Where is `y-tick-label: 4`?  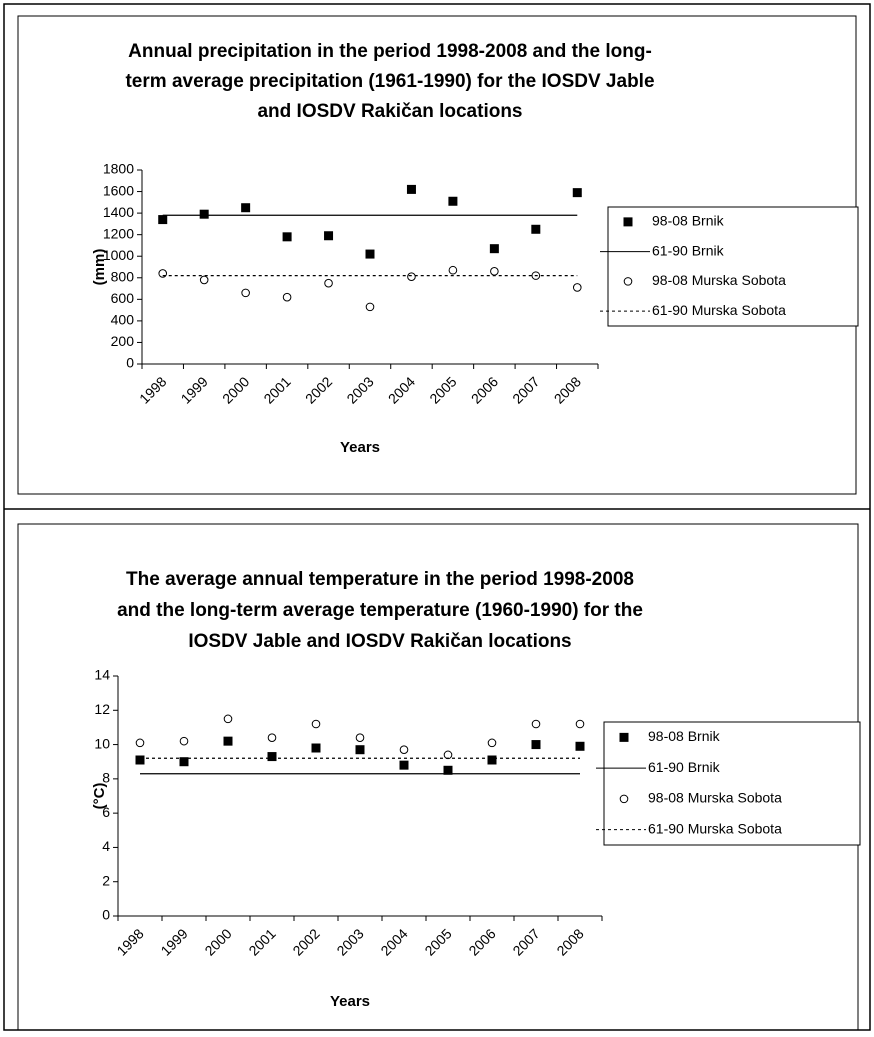 y-tick-label: 4 is located at coordinates (106, 846).